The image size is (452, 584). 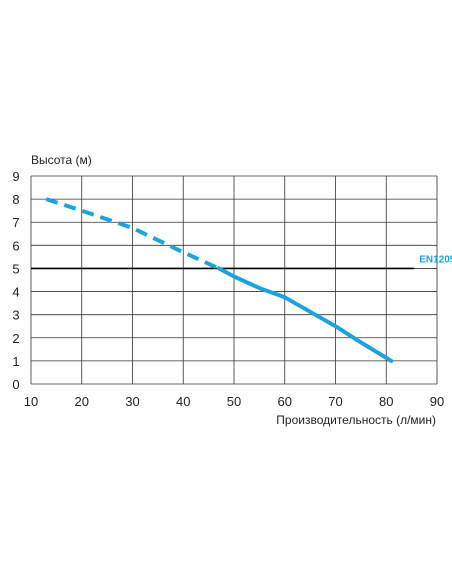 I want to click on y-tick-label-6: 6, so click(x=15, y=245).